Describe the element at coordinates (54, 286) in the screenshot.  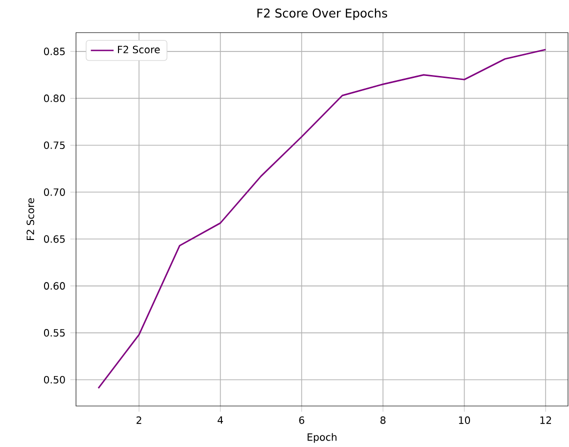
I see `y-tick-label: 0.60` at that location.